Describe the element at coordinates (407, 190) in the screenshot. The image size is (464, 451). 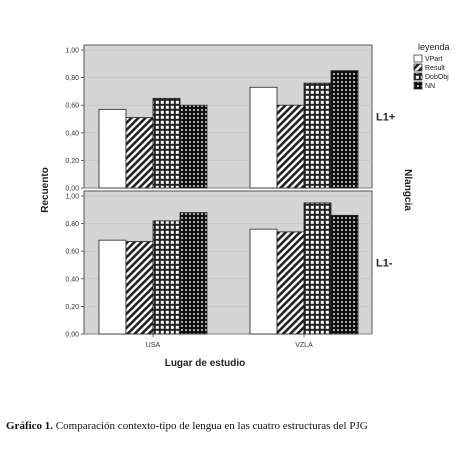
I see `facet-variable-label: Nlangcia` at that location.